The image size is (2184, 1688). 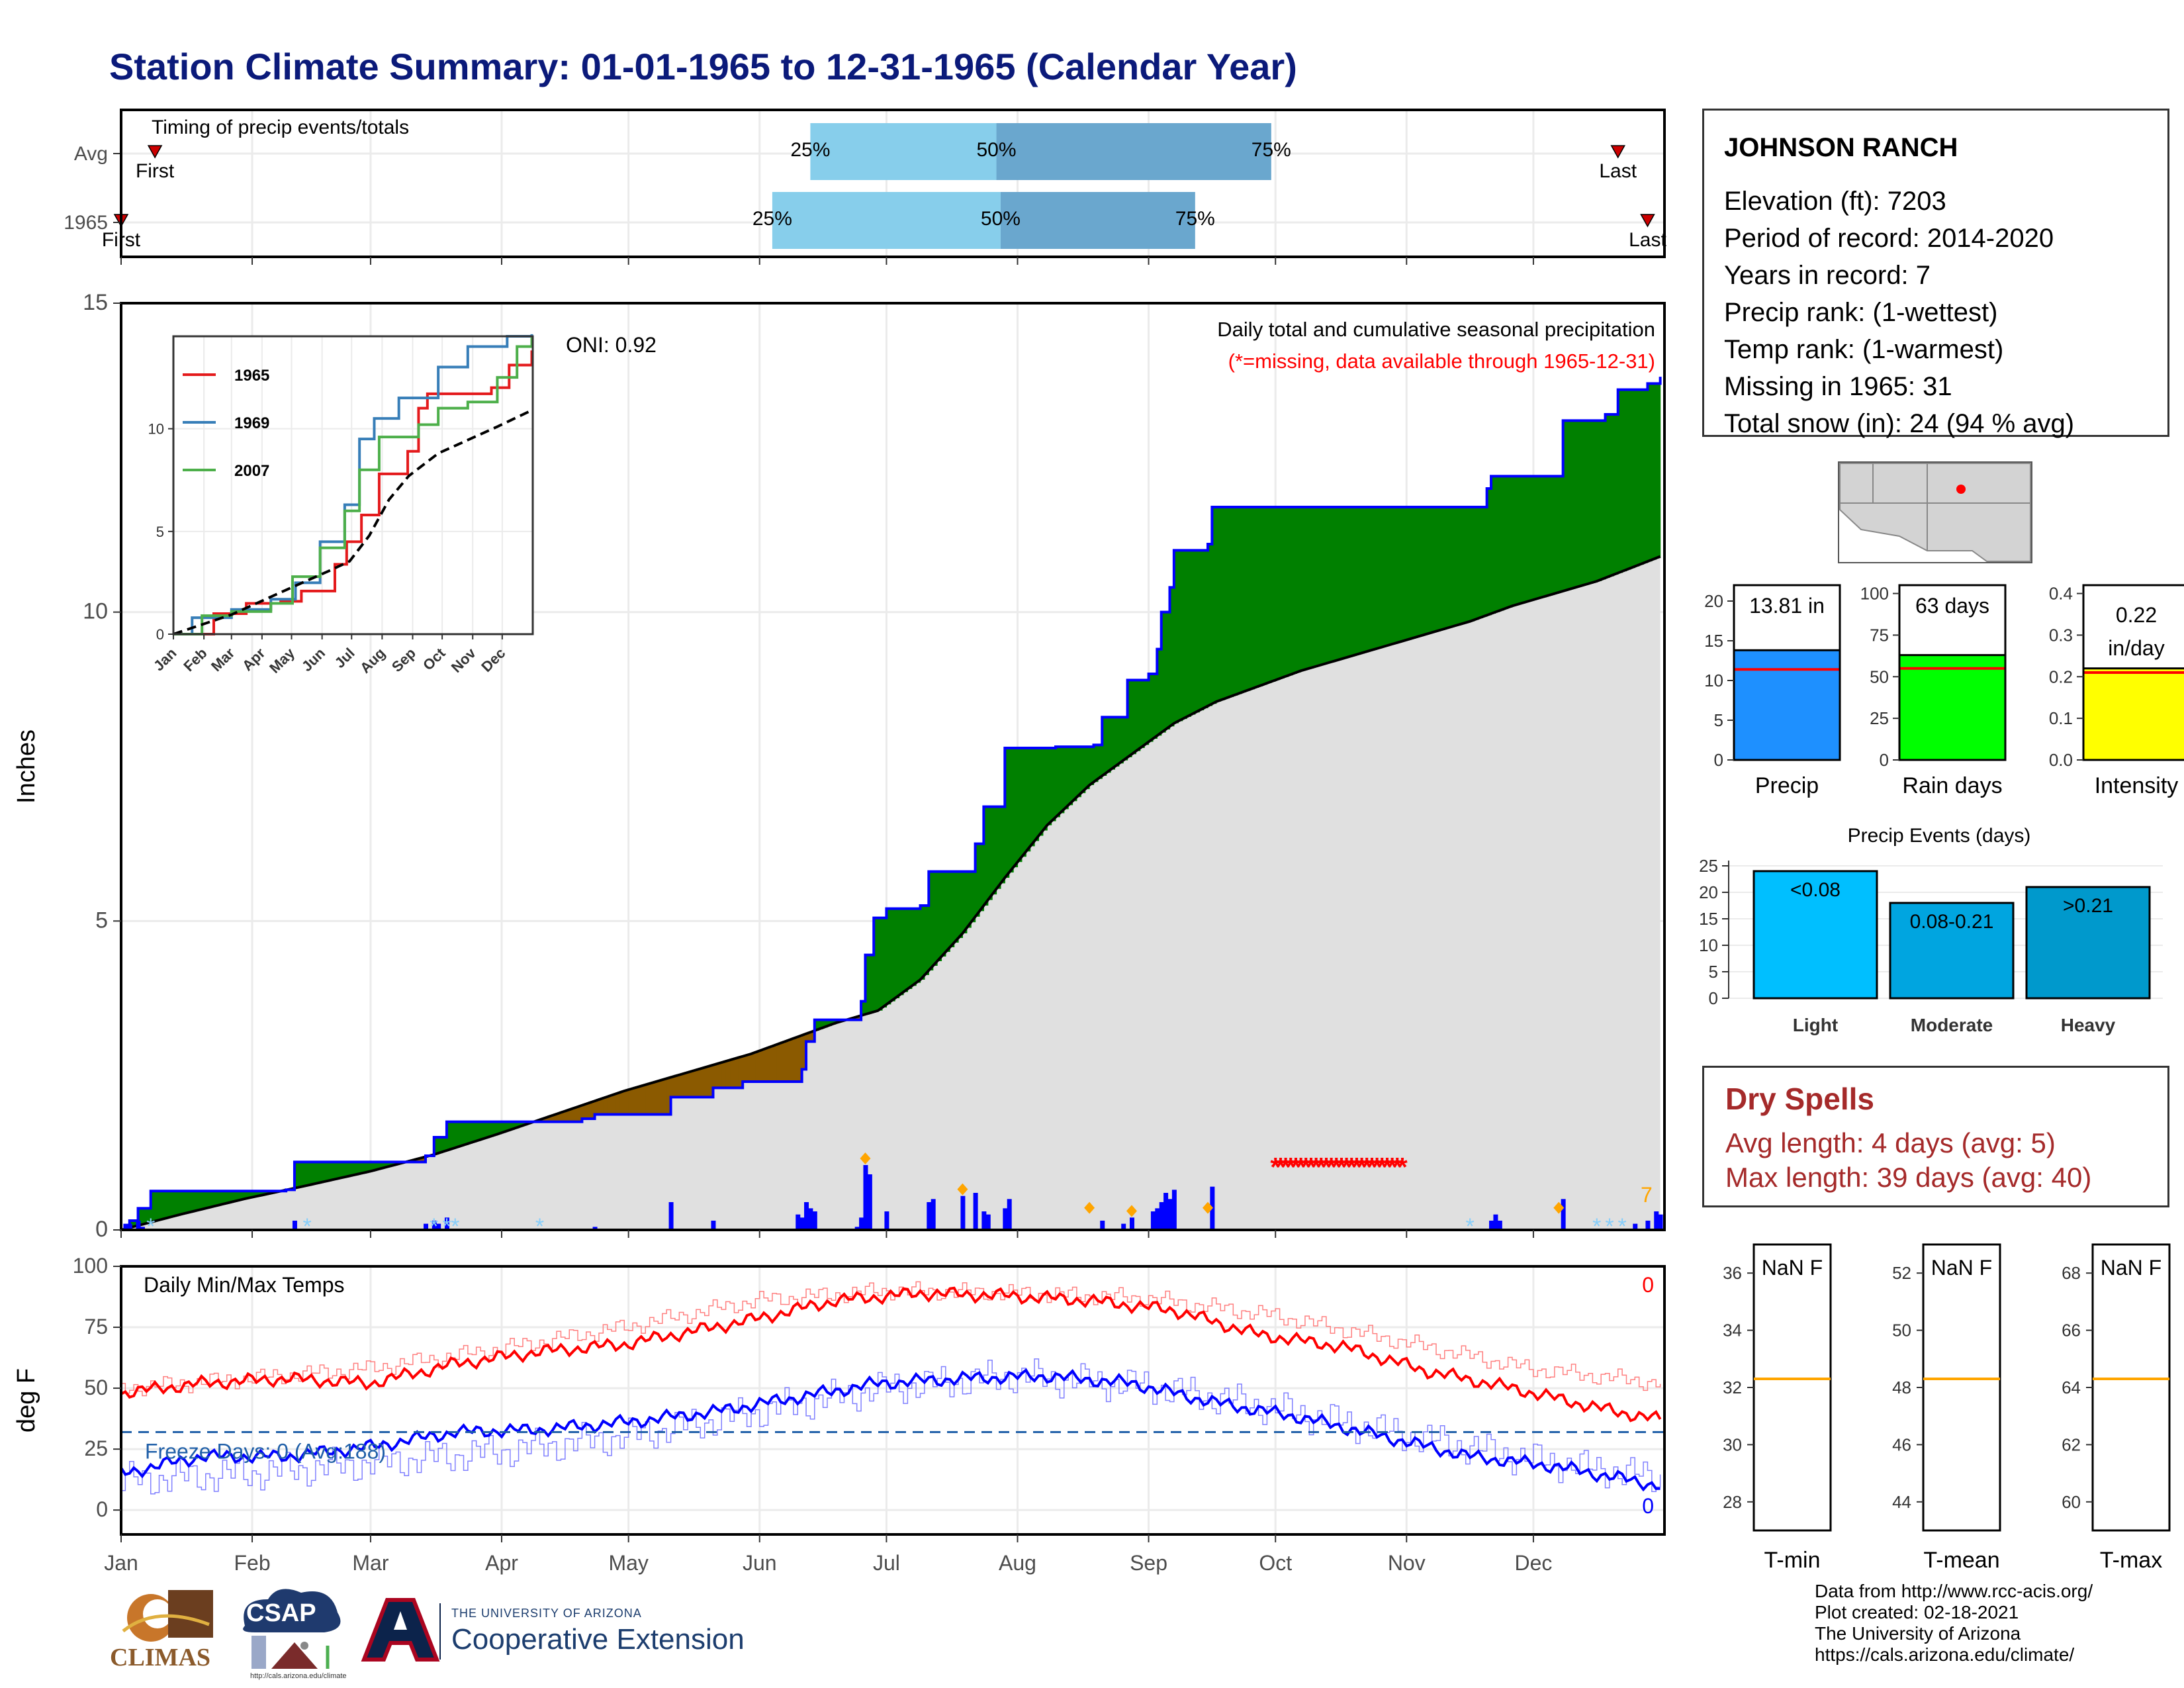 What do you see at coordinates (26, 1400) in the screenshot?
I see `temps-y-axis-label: deg F` at bounding box center [26, 1400].